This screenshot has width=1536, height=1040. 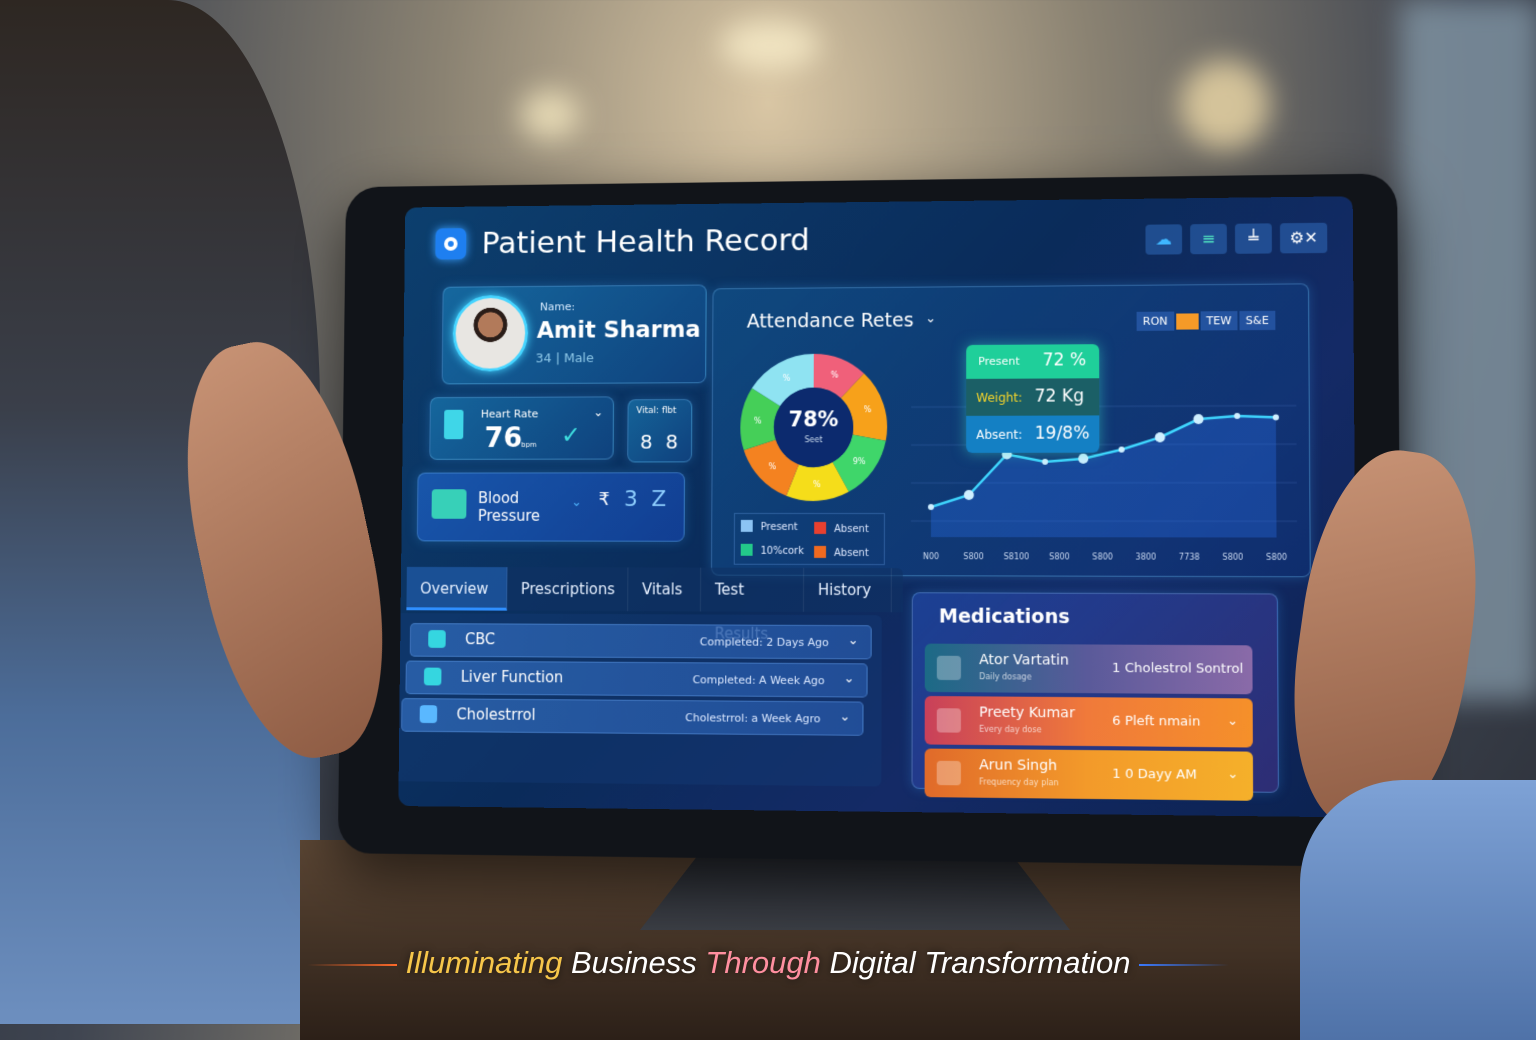 What do you see at coordinates (509, 516) in the screenshot?
I see `bp-label-line2: Pressure` at bounding box center [509, 516].